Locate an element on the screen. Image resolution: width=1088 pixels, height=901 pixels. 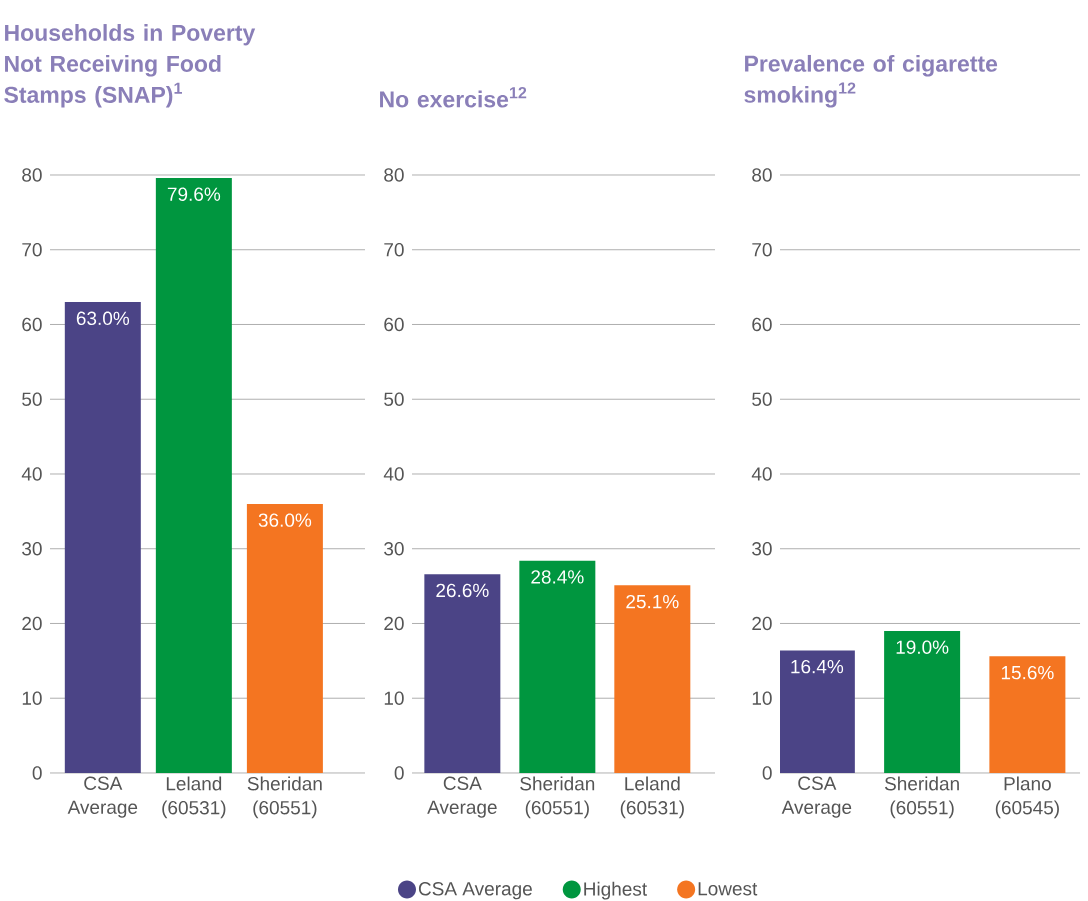
data-label: 19.0% is located at coordinates (922, 647).